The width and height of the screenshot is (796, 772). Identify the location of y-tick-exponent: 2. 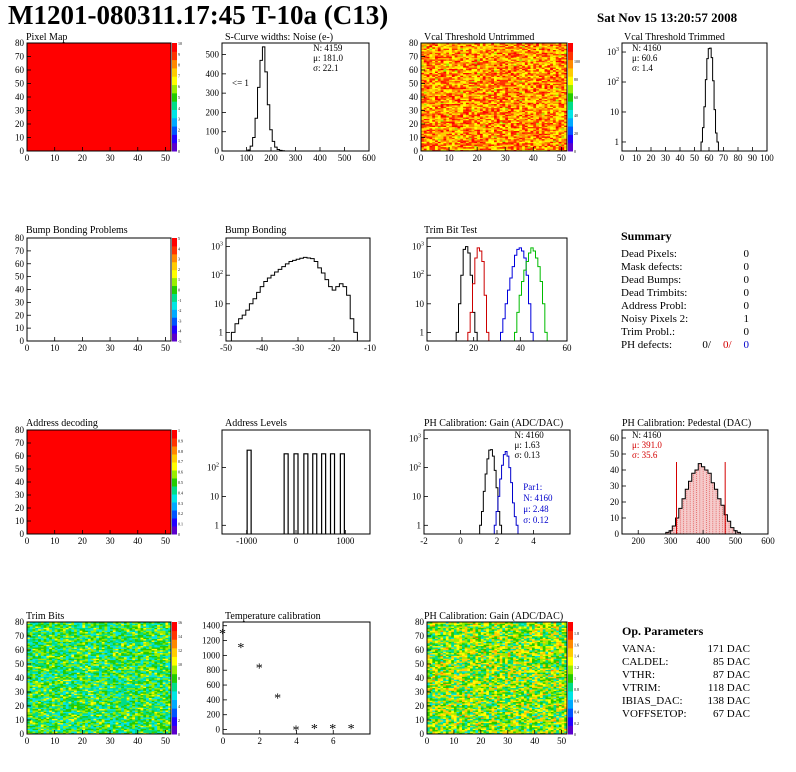
(422, 273).